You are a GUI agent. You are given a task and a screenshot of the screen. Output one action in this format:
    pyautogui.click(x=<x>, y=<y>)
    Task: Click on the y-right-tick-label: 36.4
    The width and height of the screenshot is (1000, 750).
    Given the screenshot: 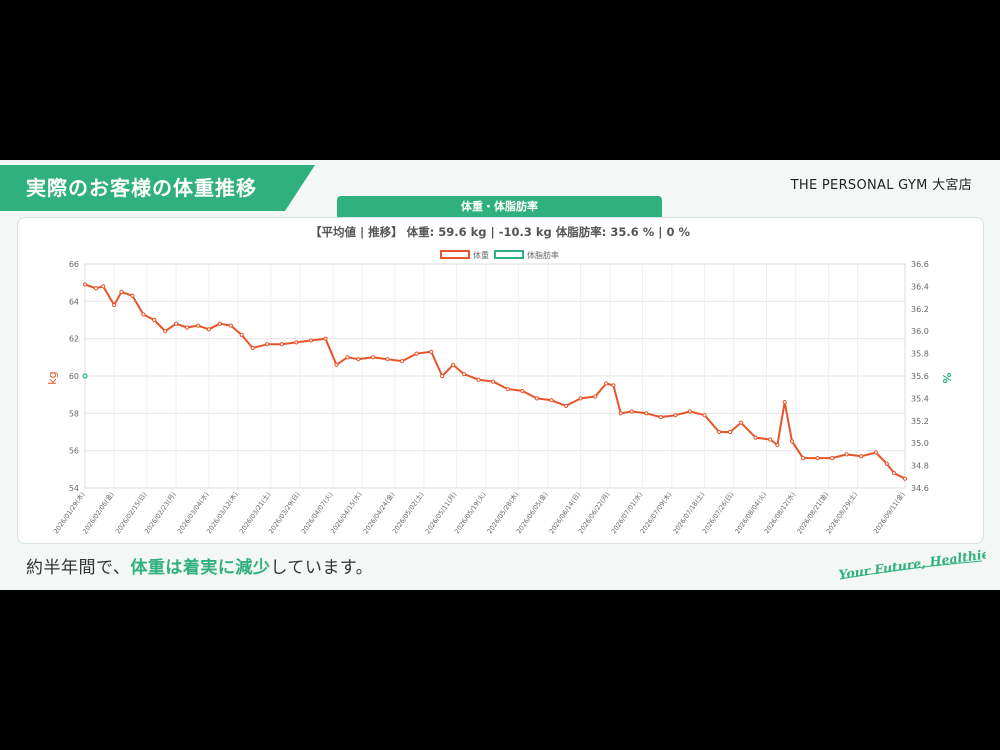 What is the action you would take?
    pyautogui.click(x=920, y=286)
    